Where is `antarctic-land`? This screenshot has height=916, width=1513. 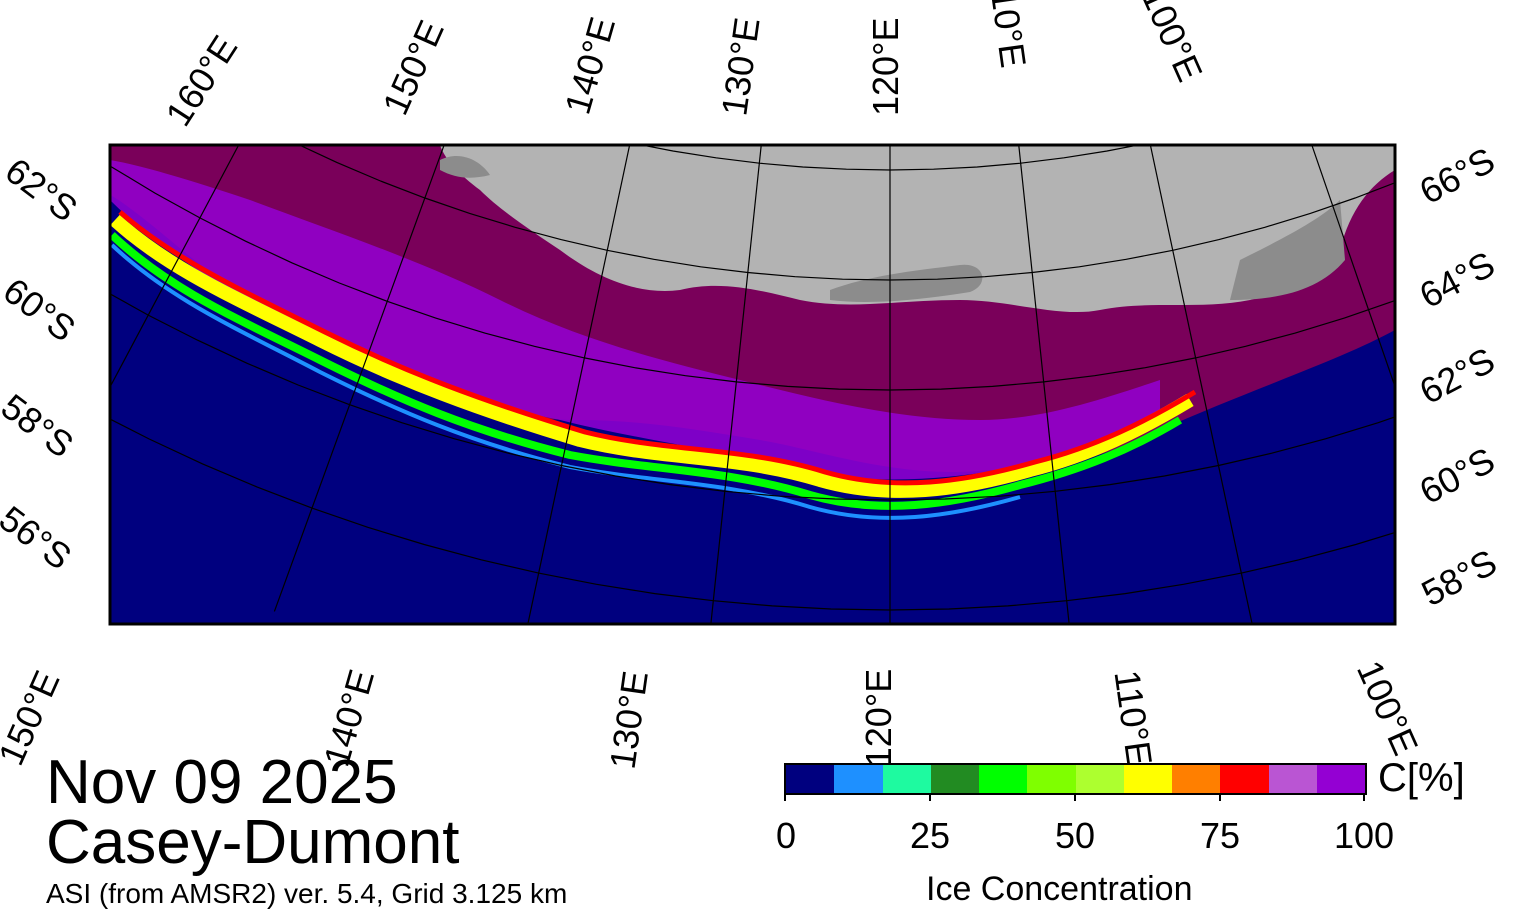 antarctic-land is located at coordinates (917, 229).